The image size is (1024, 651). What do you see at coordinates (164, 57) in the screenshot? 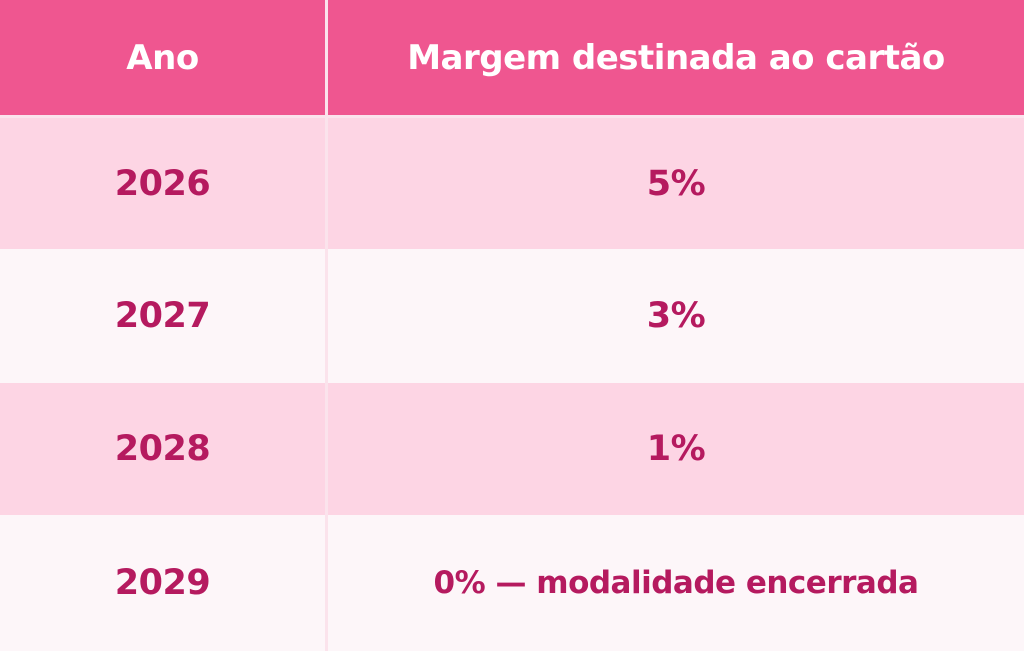
I see `header-ano: Ano` at bounding box center [164, 57].